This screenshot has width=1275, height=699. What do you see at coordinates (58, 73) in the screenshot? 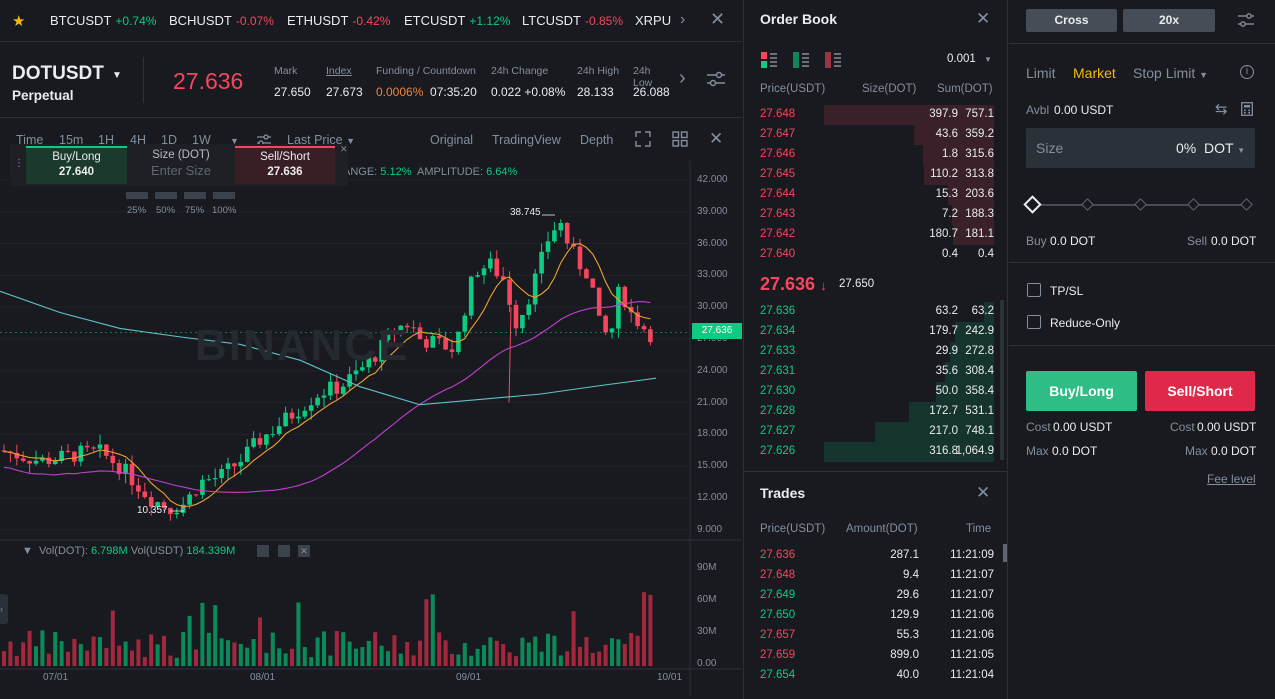
I see `symbol-name: DOTUSDT` at bounding box center [58, 73].